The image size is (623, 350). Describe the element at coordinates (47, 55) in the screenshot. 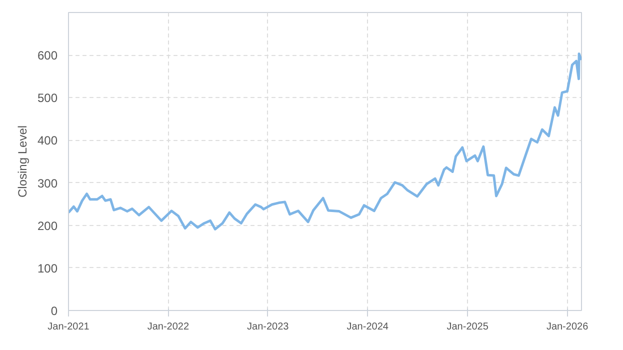

I see `y-tick-label: 600` at that location.